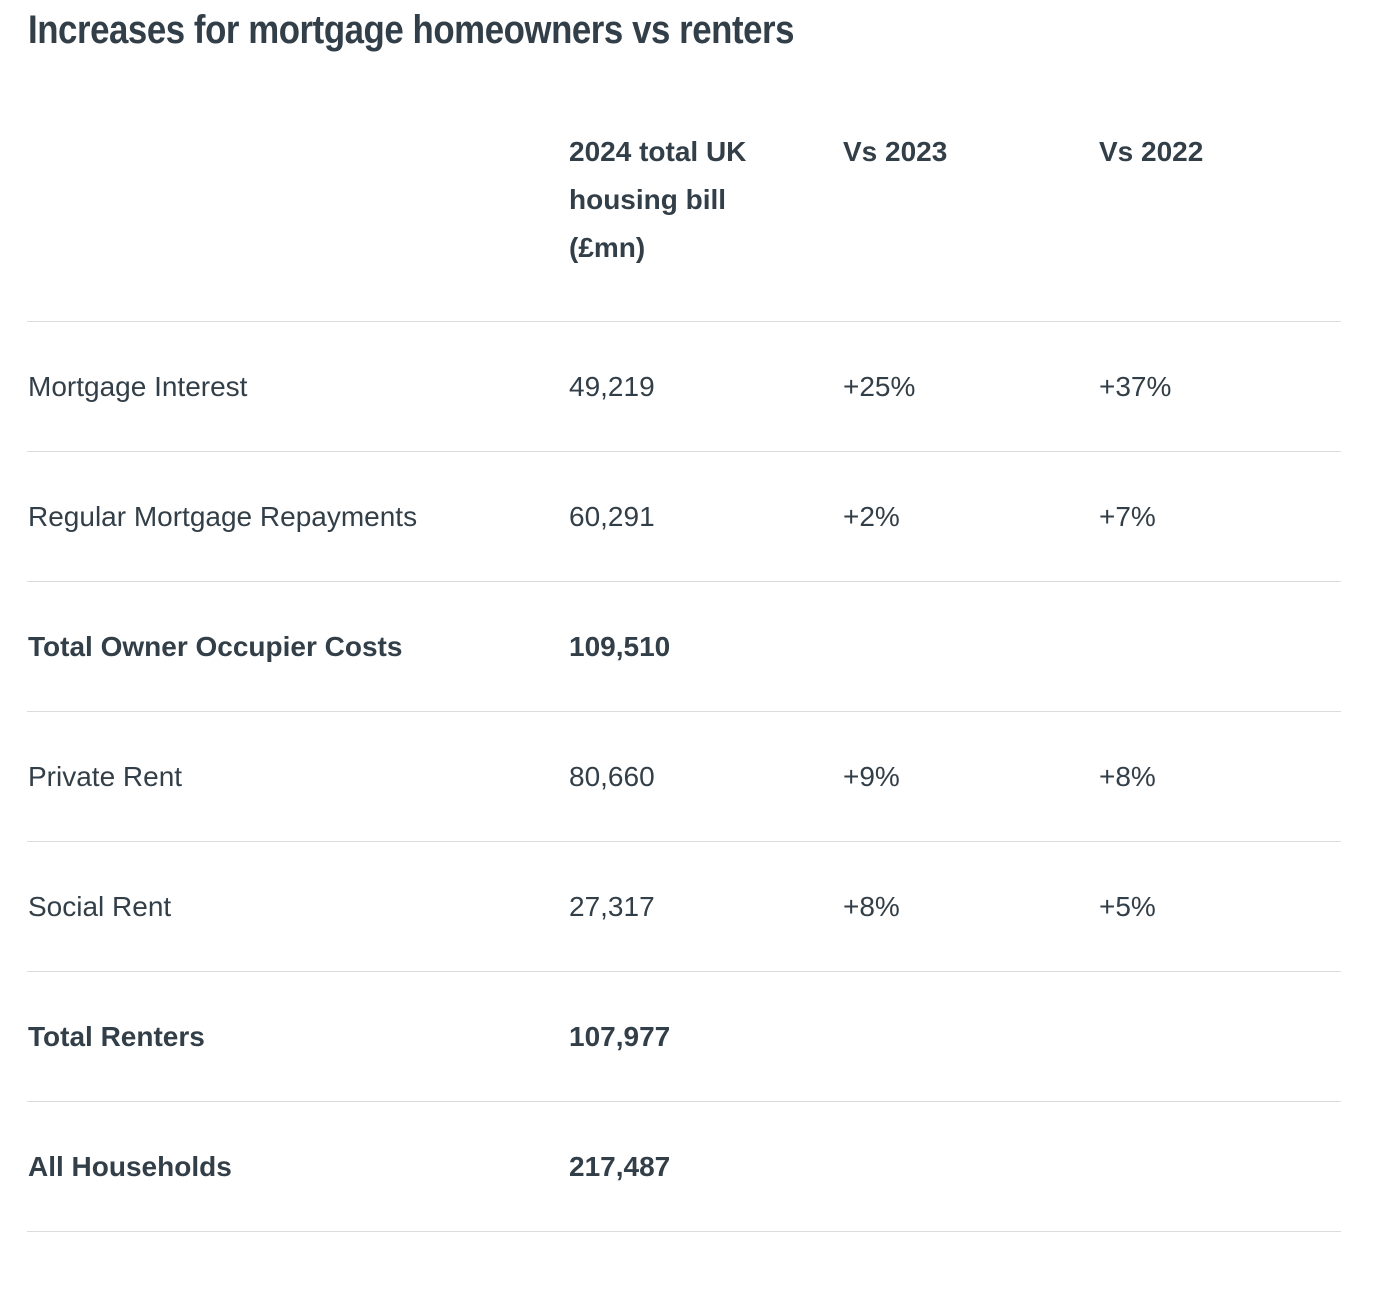 The image size is (1378, 1300). I want to click on row-vs-2022: +5%, so click(1127, 906).